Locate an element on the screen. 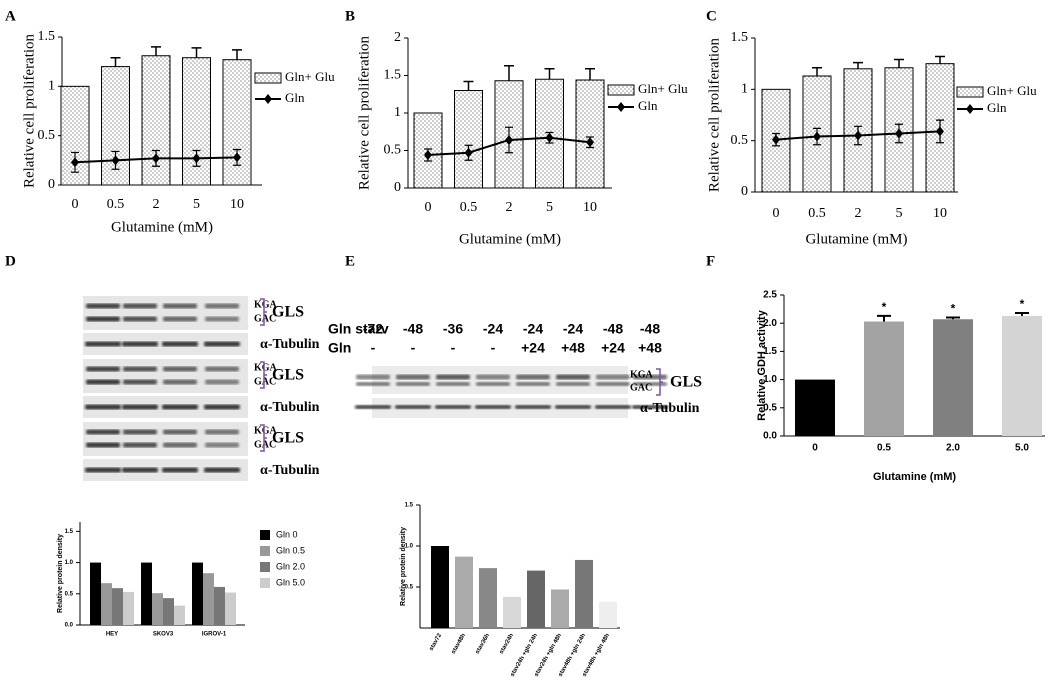 The image size is (1050, 696). x-tick-label: 2 is located at coordinates (156, 204).